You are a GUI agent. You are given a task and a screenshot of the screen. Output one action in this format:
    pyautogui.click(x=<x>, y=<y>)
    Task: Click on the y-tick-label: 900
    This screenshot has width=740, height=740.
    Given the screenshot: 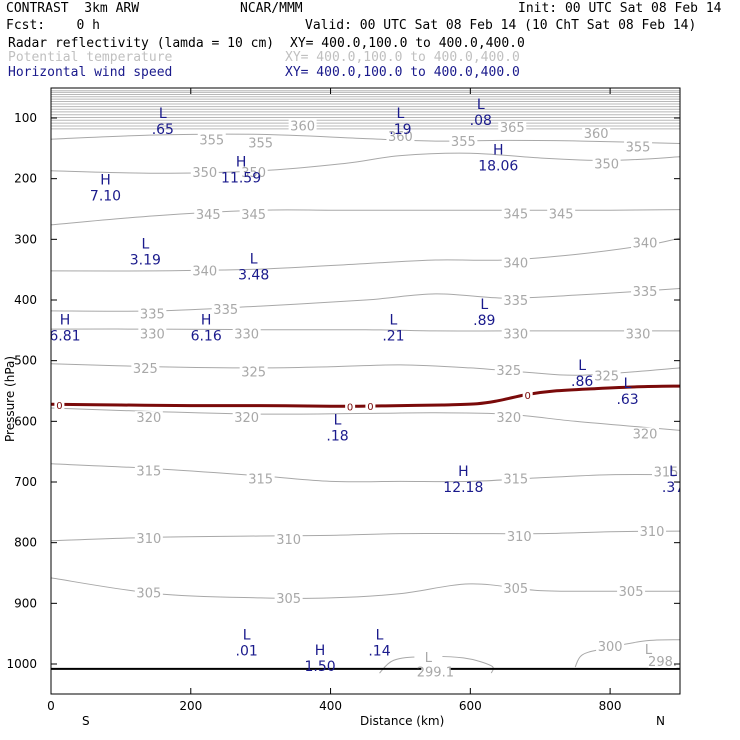 What is the action you would take?
    pyautogui.click(x=25, y=603)
    